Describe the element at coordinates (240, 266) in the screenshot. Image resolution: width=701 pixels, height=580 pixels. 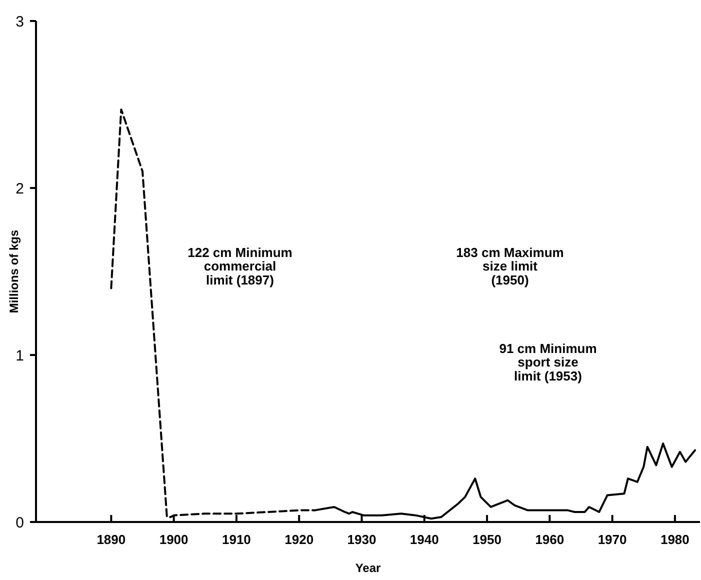
I see `annotation: 122 cm Minimum commercial limit (1897)` at that location.